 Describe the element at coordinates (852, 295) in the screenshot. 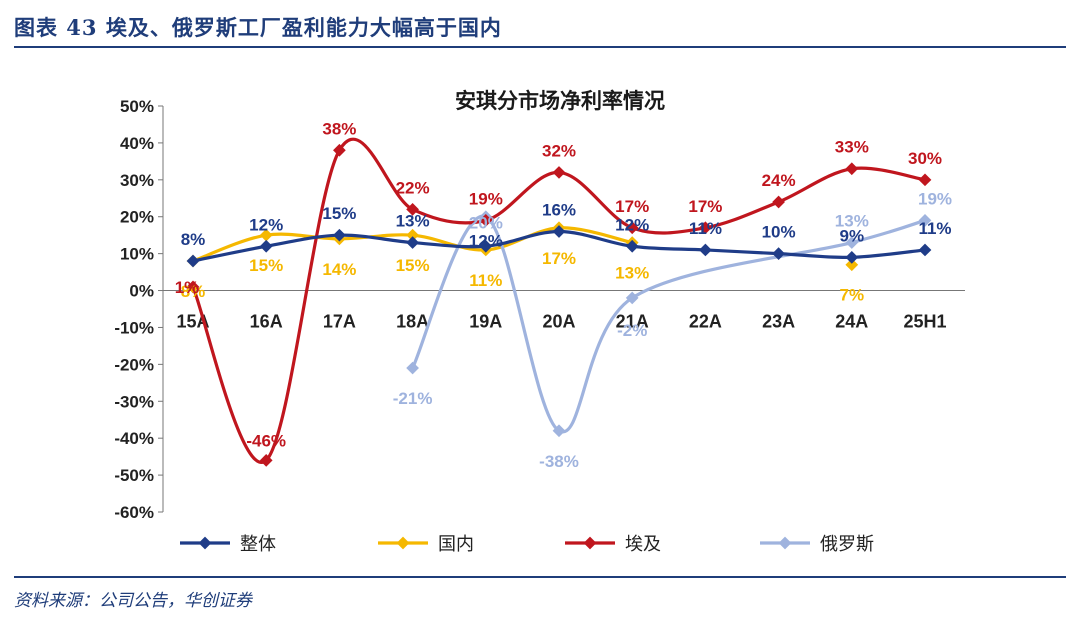

I see `data-label-domestic: 7%` at that location.